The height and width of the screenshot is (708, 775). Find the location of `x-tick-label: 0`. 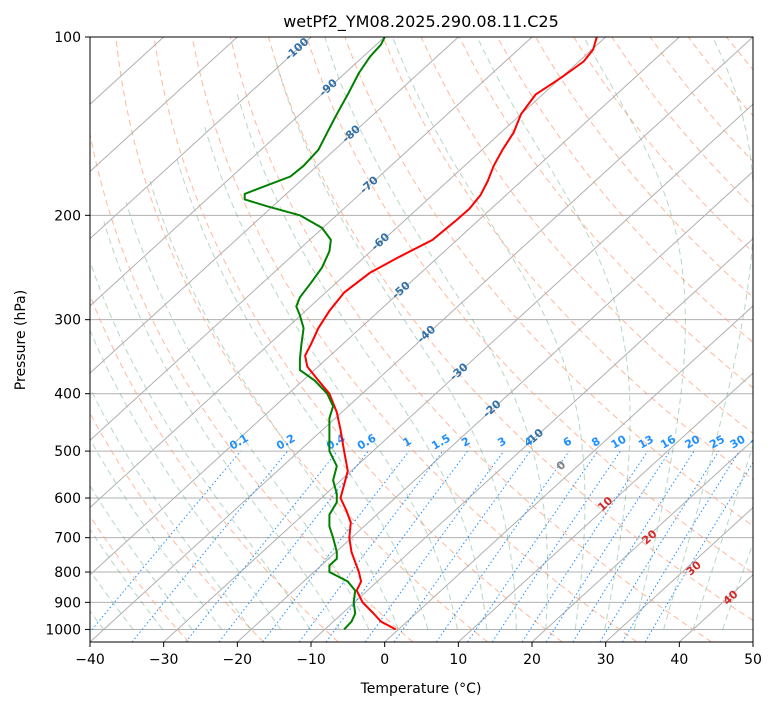

x-tick-label: 0 is located at coordinates (384, 660).